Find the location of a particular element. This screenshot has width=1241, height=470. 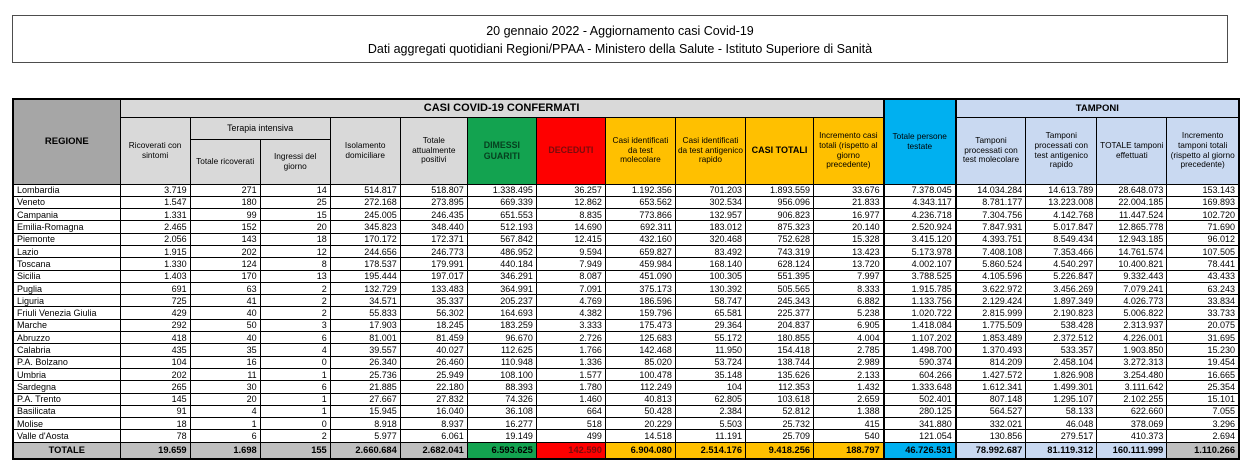

table-cell: 246.773 is located at coordinates (433, 251).